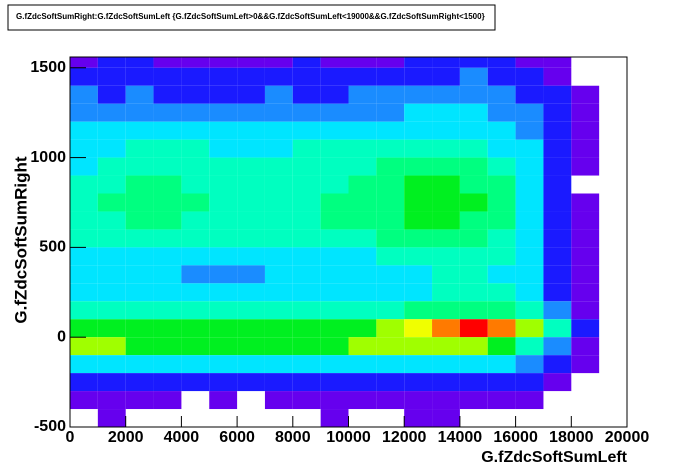 The image size is (696, 472). Describe the element at coordinates (348, 437) in the screenshot. I see `x-tick-label: 10000` at that location.